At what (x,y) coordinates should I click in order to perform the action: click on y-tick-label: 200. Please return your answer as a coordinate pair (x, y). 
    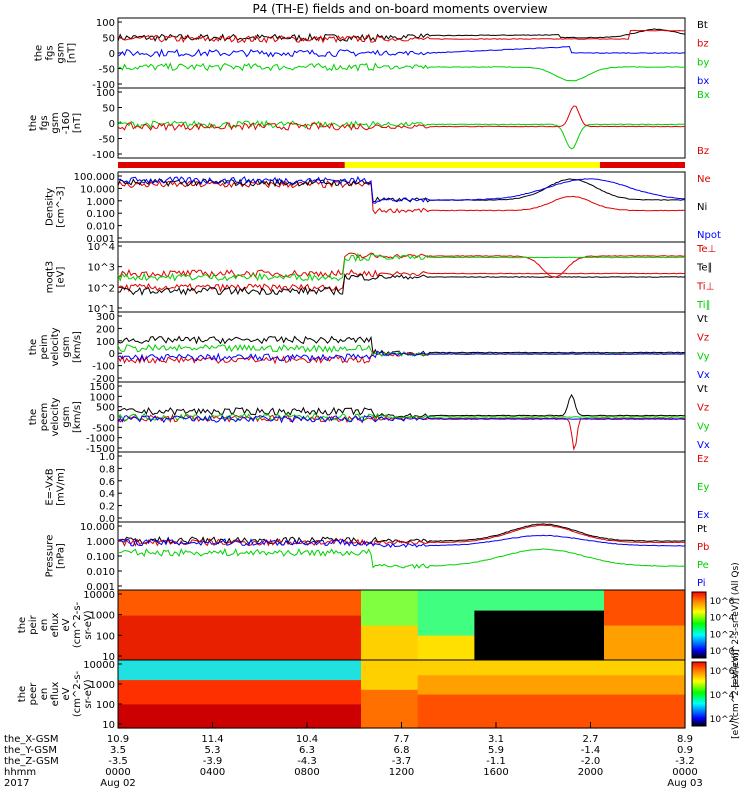
    Looking at the image, I should click on (105, 329).